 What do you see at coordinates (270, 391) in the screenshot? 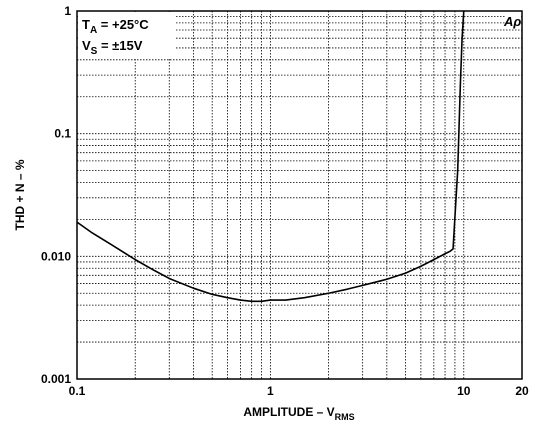
I see `x-tick-label: 1` at bounding box center [270, 391].